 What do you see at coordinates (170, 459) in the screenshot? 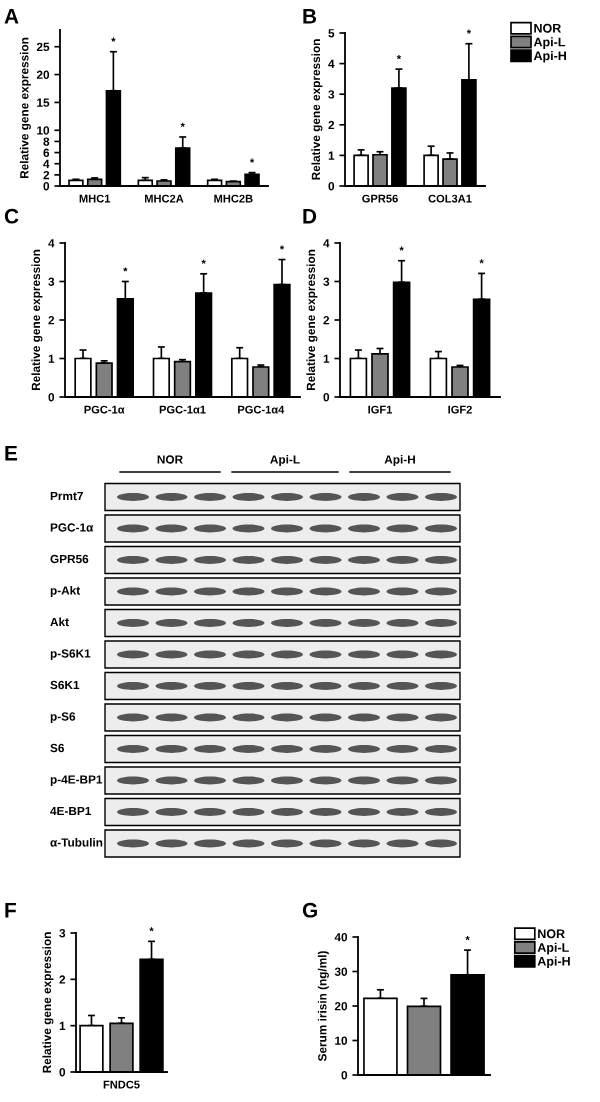
I see `category-label: NOR` at bounding box center [170, 459].